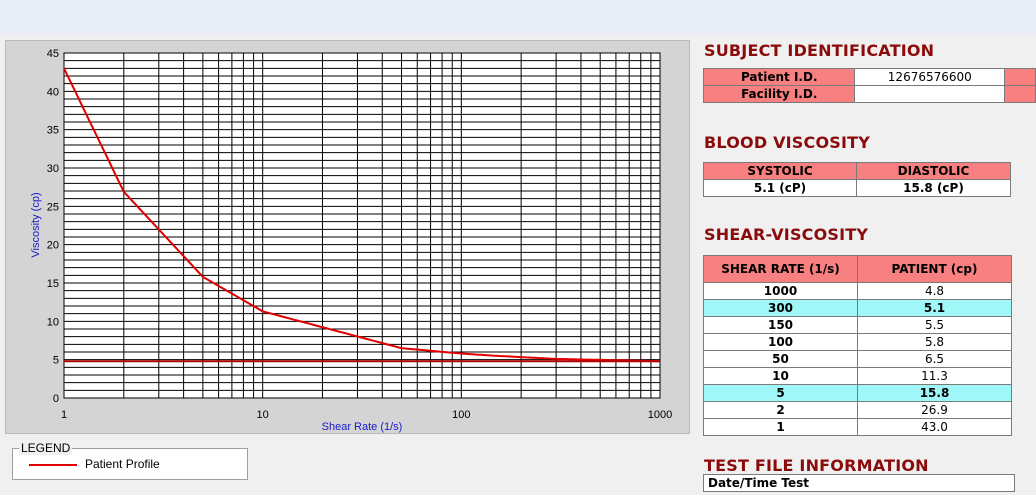  I want to click on diastolic-label: DIASTOLIC, so click(933, 171).